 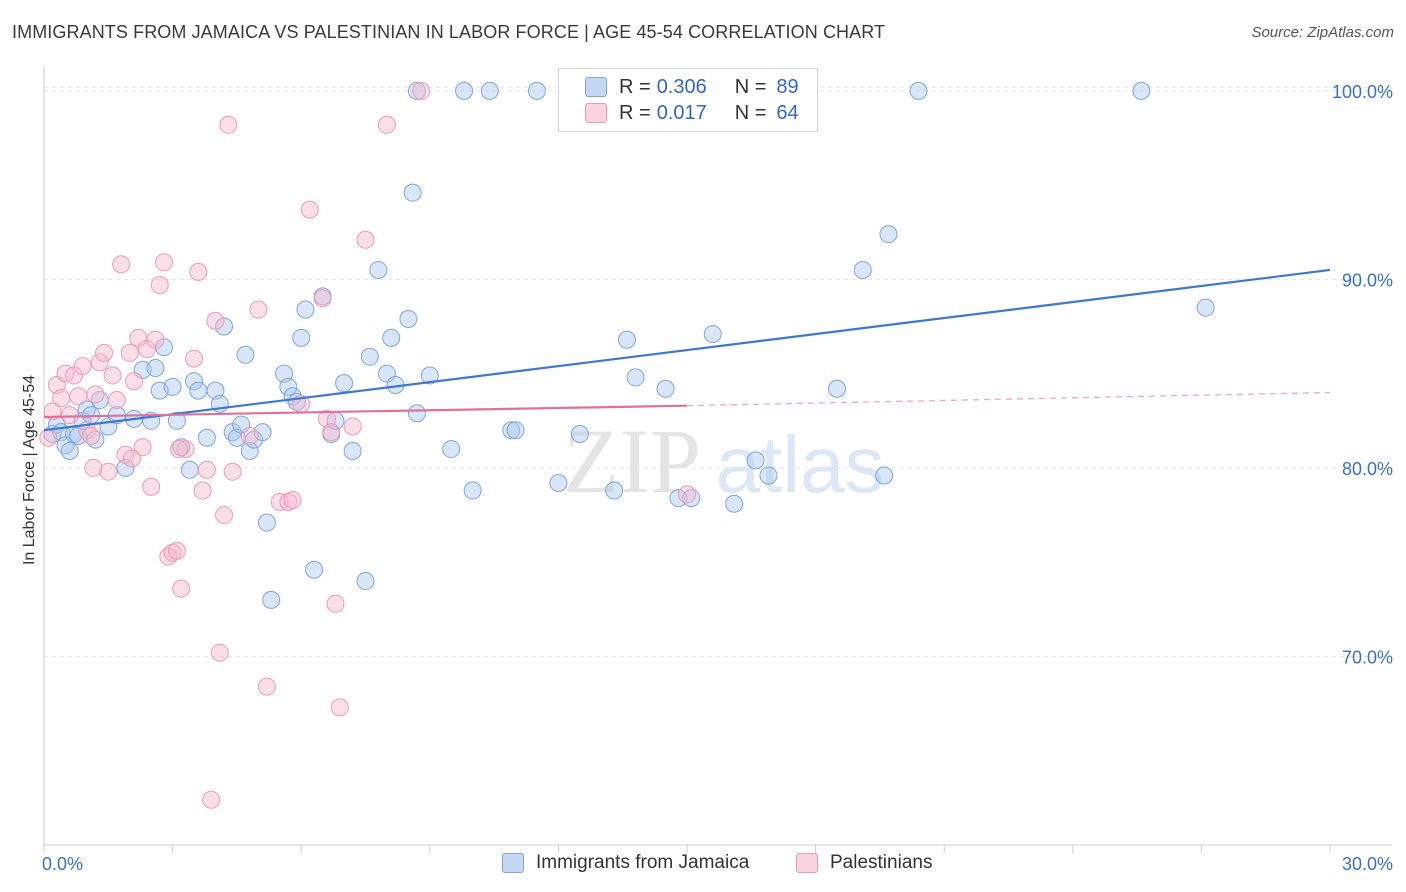 I want to click on source-credit: Source: ZipAtlas.com, so click(x=1322, y=32).